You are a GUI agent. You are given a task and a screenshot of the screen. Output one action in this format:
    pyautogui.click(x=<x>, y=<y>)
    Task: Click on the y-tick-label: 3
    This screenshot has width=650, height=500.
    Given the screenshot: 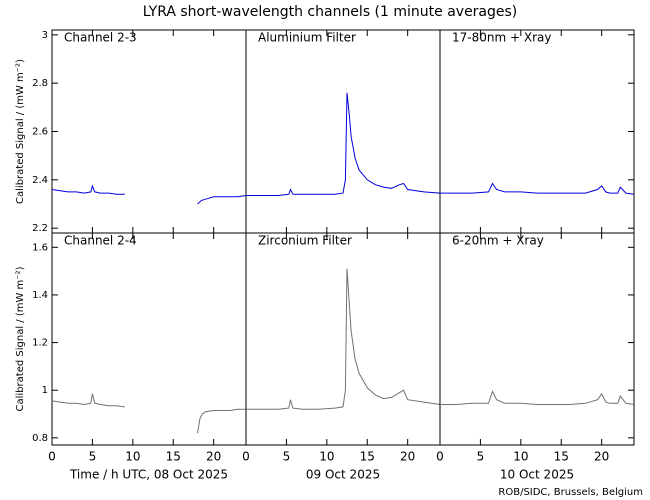 What is the action you would take?
    pyautogui.click(x=45, y=35)
    